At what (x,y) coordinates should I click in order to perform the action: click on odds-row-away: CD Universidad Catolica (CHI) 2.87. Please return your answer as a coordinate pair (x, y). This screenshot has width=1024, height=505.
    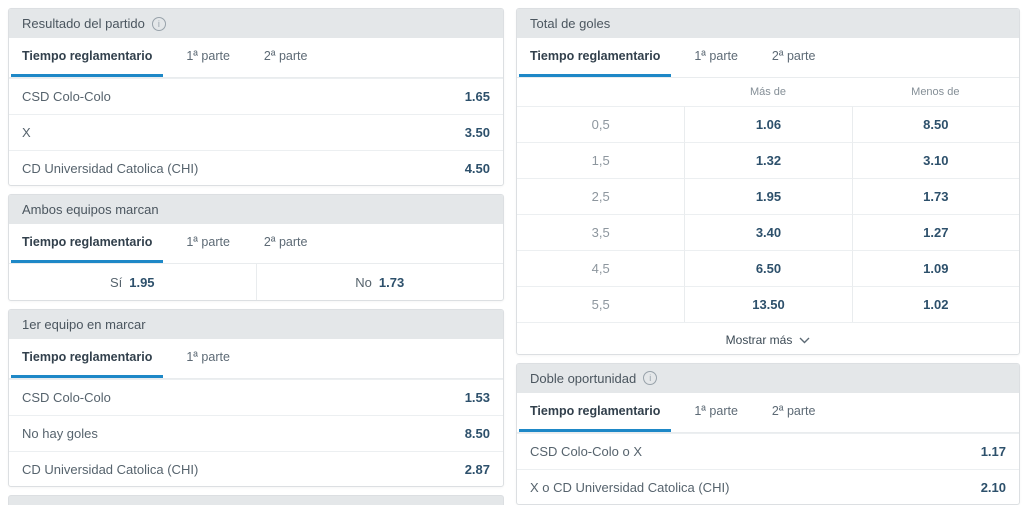
    Looking at the image, I should click on (256, 468).